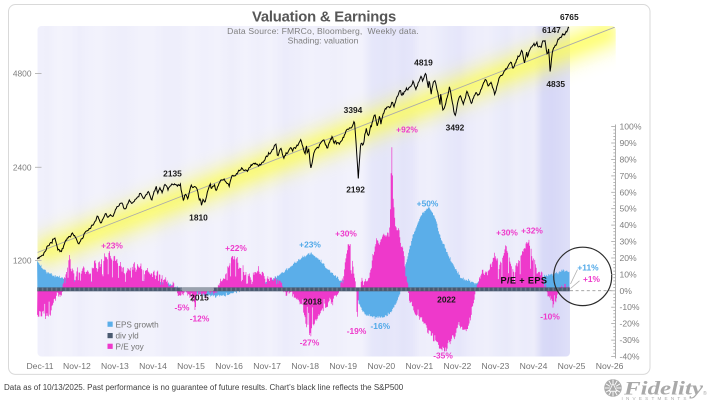 The width and height of the screenshot is (724, 409). Describe the element at coordinates (610, 366) in the screenshot. I see `svg-text: Nov-26` at that location.